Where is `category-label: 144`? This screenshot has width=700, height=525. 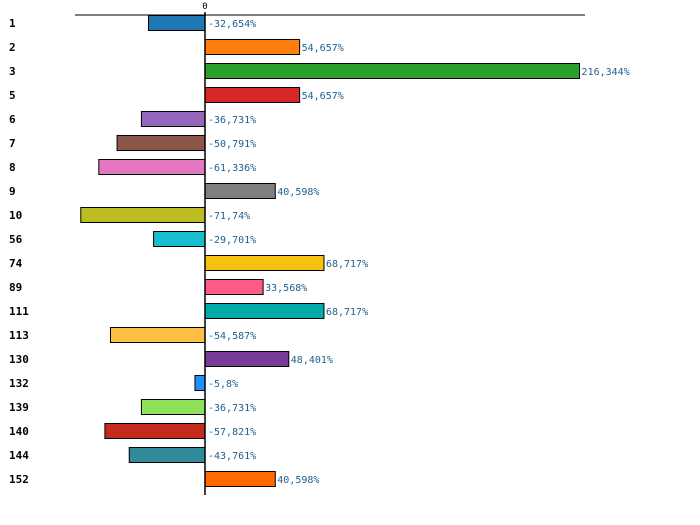 category-label: 144 is located at coordinates (19, 455).